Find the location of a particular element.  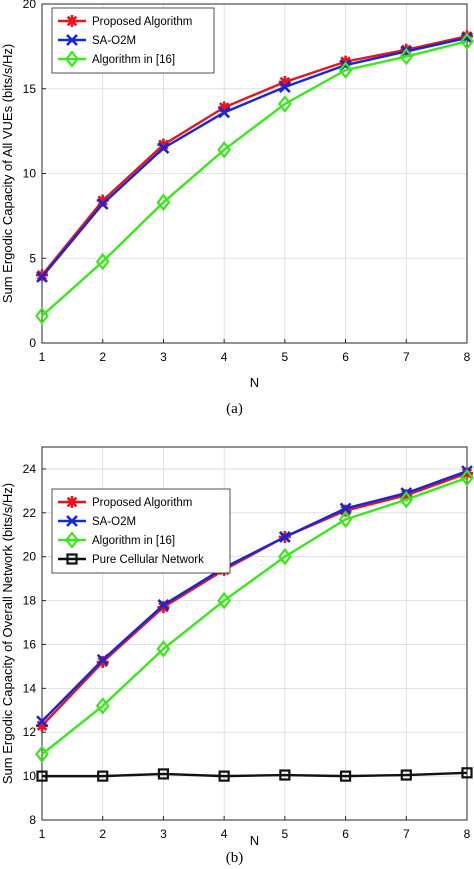

y-tick-label: 18 is located at coordinates (30, 601).